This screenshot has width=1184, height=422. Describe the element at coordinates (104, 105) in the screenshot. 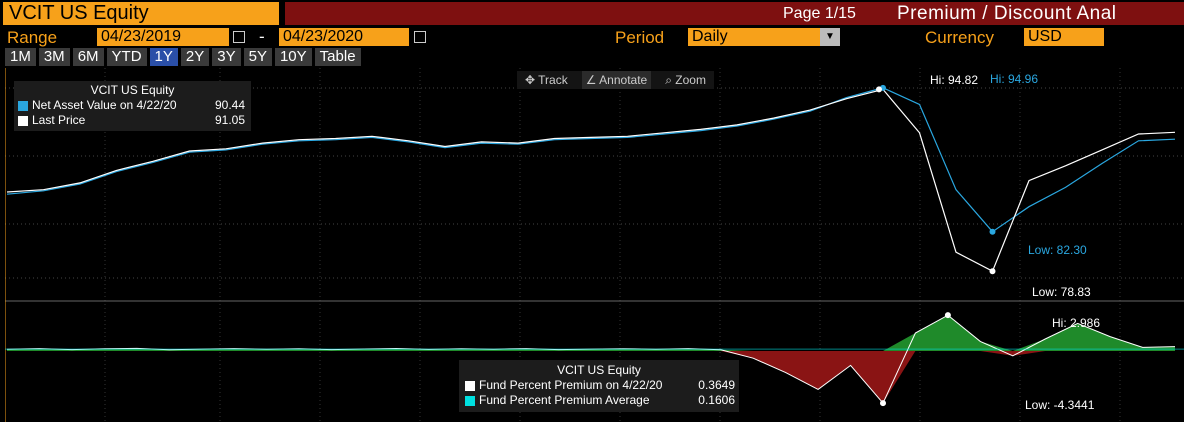

I see `legend-label: Net Asset Value on 4/22/20` at that location.